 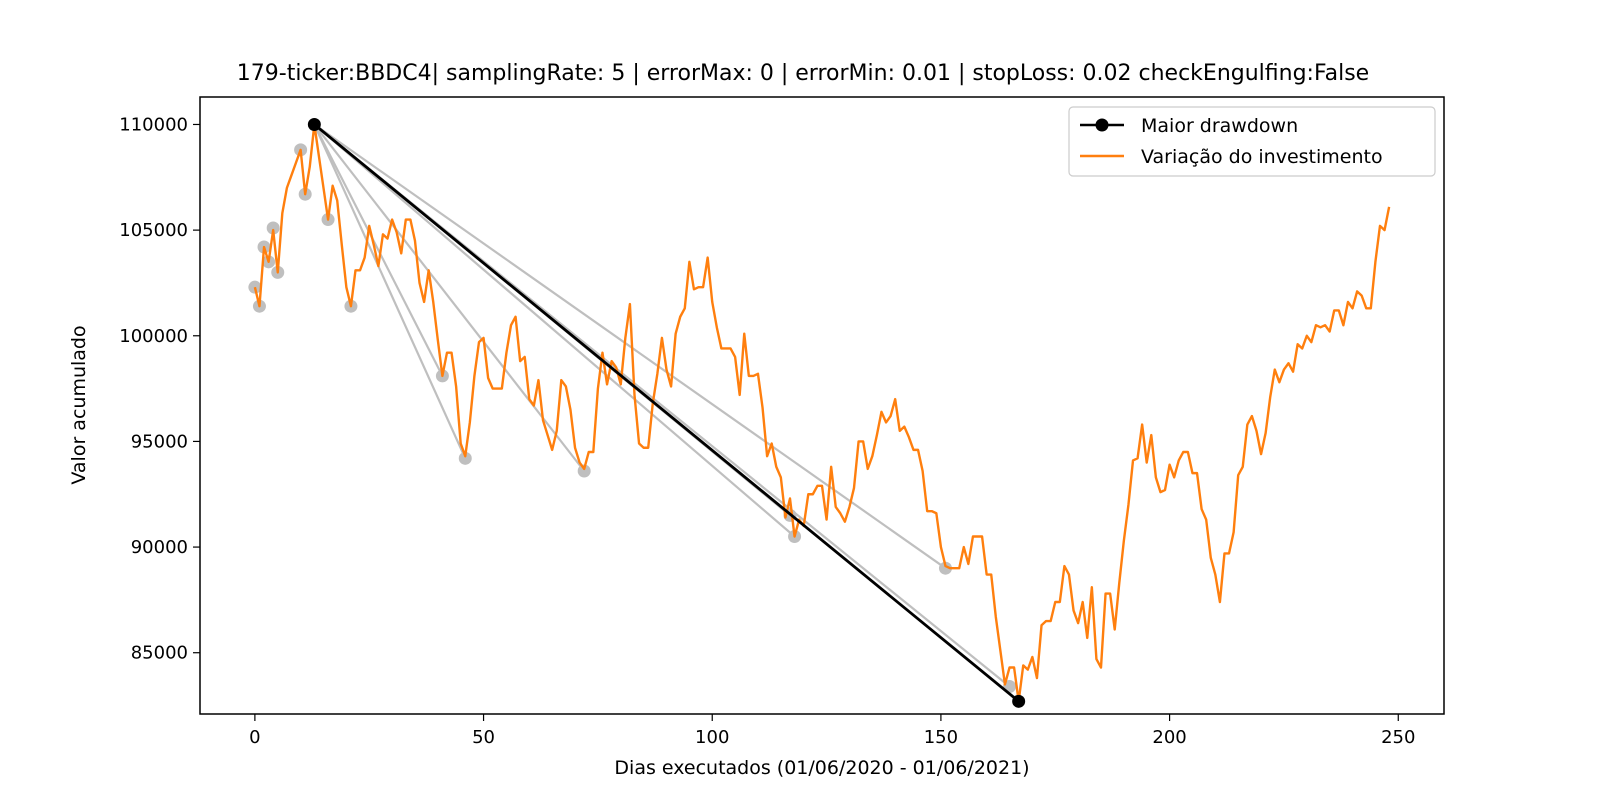 What do you see at coordinates (153, 230) in the screenshot?
I see `y-tick-label: 105000` at bounding box center [153, 230].